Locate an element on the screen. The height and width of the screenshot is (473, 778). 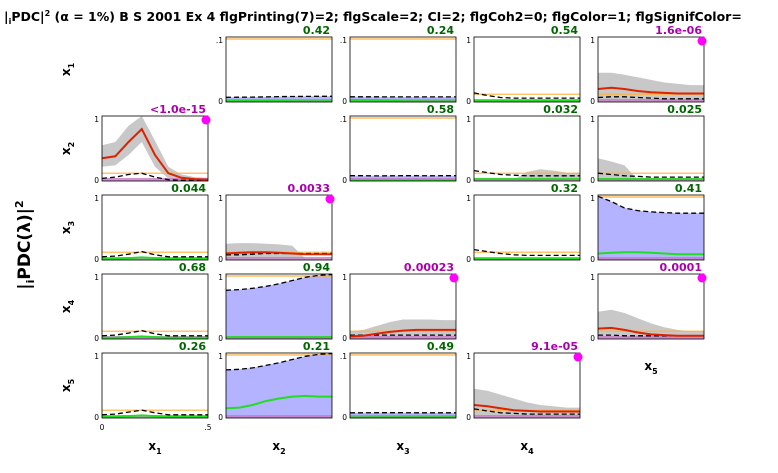
title-sup: 2 is located at coordinates (48, 13).